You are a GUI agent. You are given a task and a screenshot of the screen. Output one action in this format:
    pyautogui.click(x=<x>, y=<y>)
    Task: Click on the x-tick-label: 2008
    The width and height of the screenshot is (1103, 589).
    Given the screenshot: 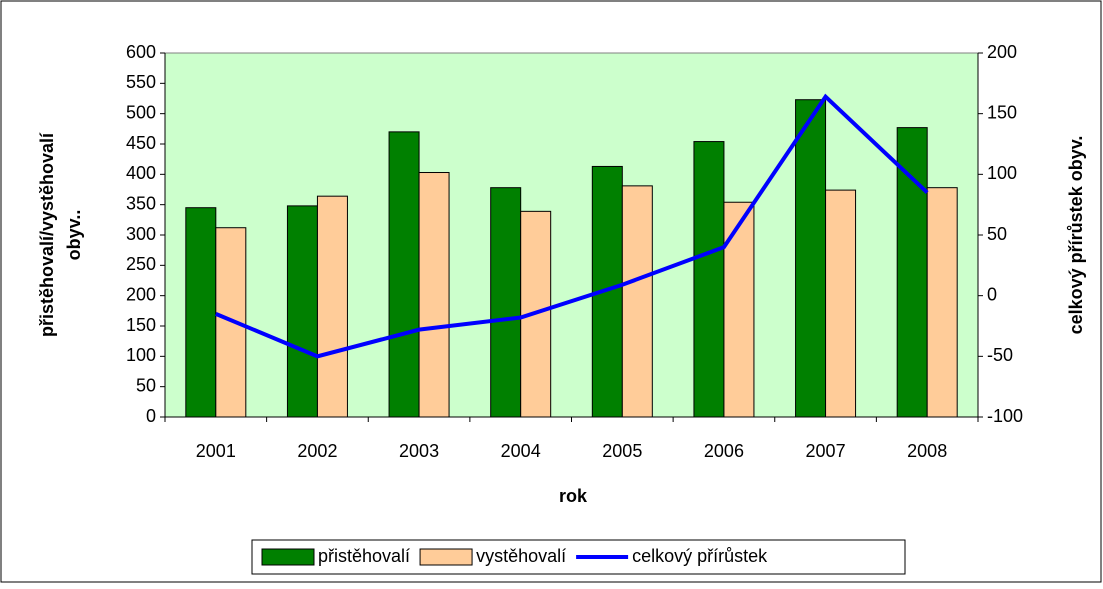 What is the action you would take?
    pyautogui.click(x=927, y=451)
    